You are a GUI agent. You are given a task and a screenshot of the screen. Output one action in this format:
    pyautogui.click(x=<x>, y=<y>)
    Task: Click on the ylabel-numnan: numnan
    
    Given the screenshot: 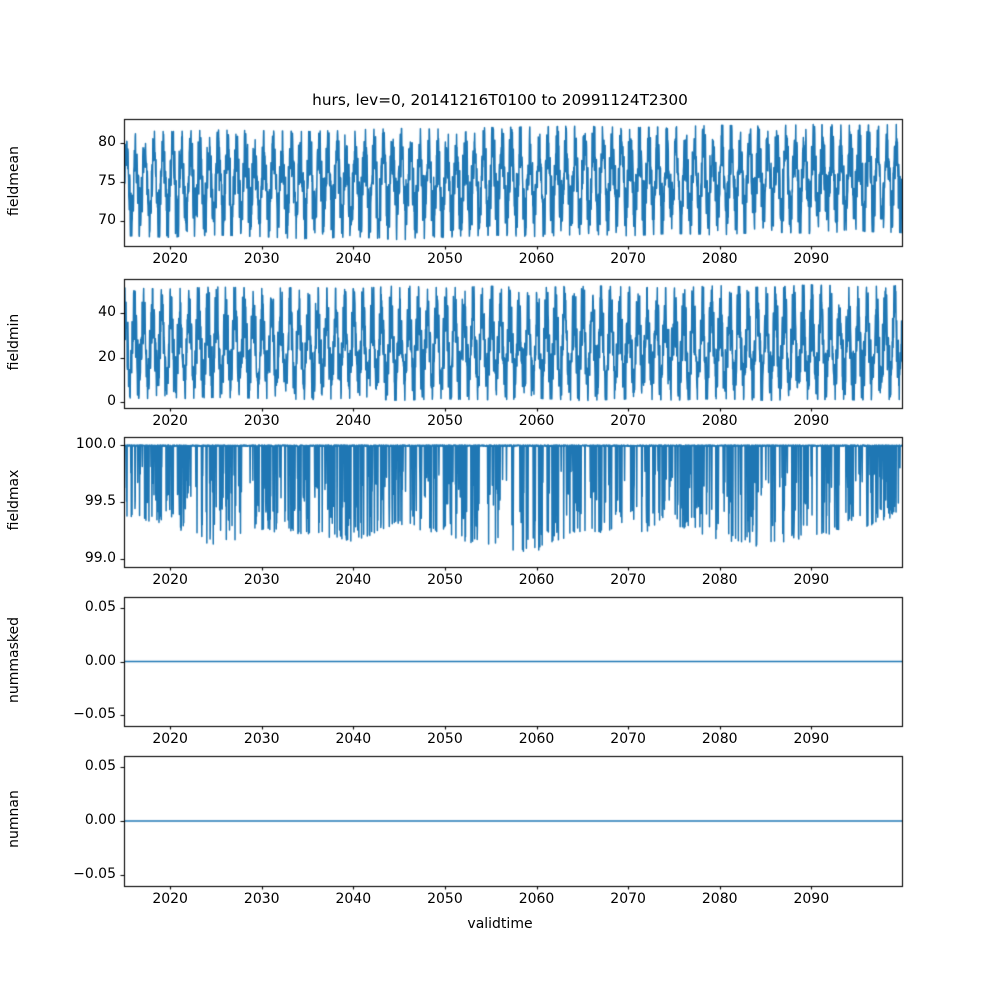 What is the action you would take?
    pyautogui.click(x=14, y=819)
    